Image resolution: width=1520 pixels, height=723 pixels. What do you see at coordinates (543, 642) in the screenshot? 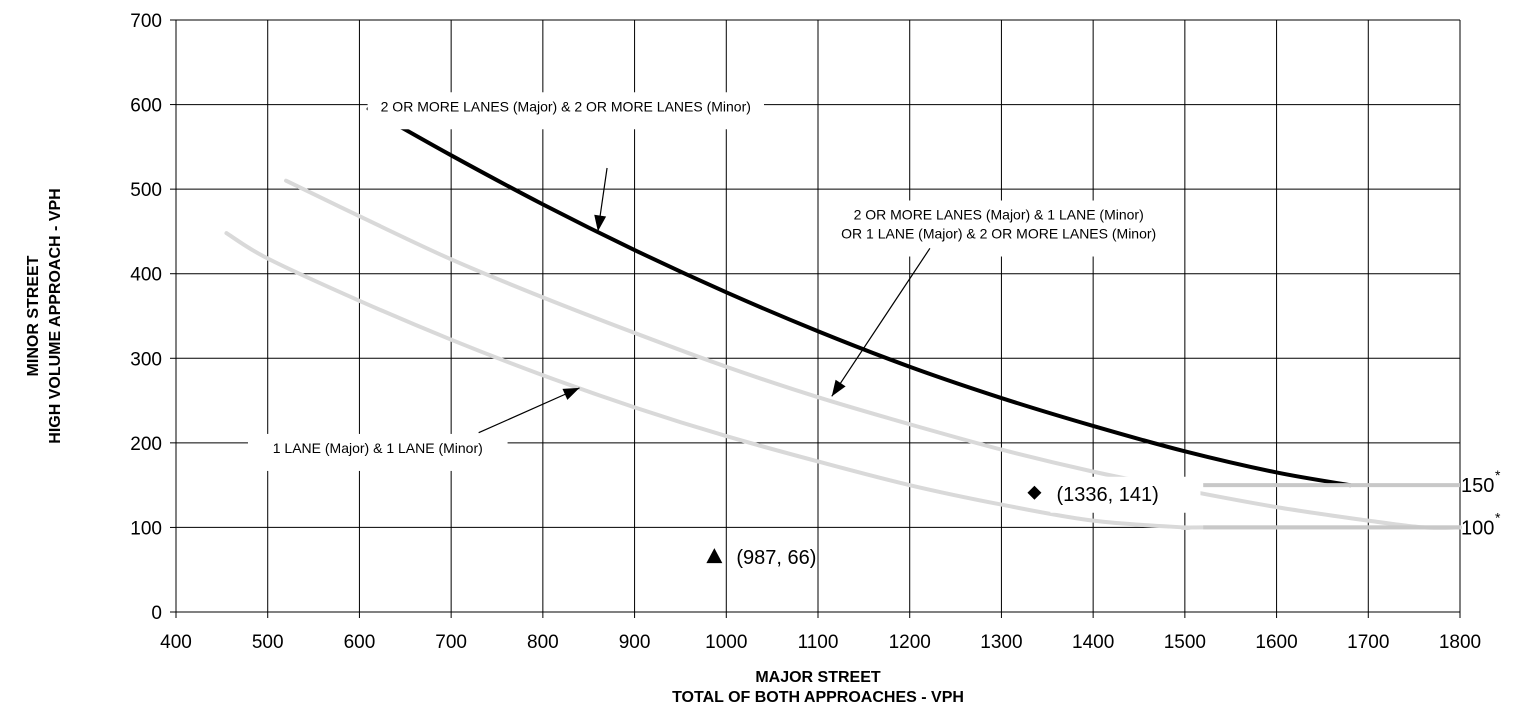
I see `x-tick-label: 800` at bounding box center [543, 642].